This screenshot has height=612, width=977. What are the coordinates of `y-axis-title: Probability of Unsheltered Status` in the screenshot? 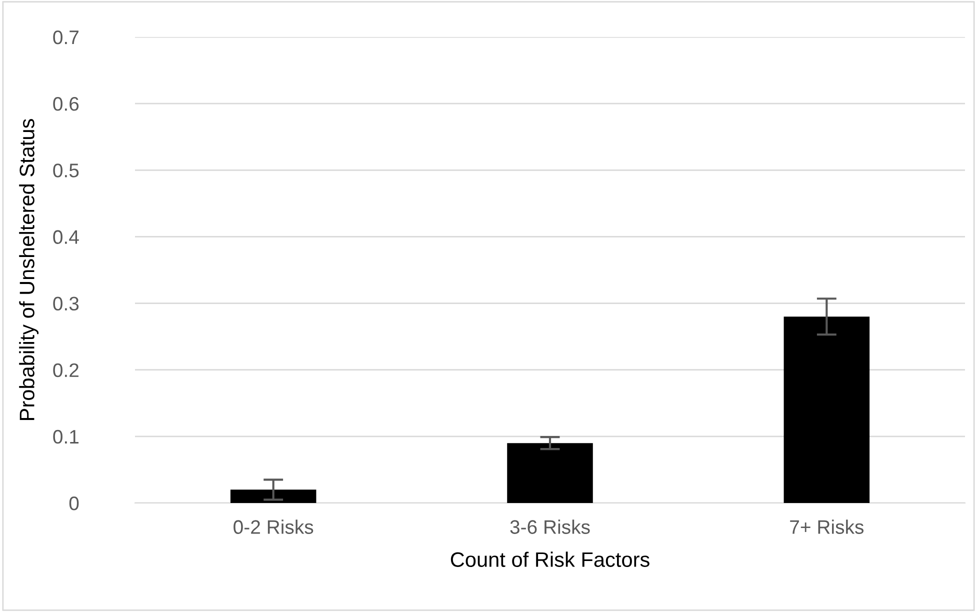 It's located at (29, 269).